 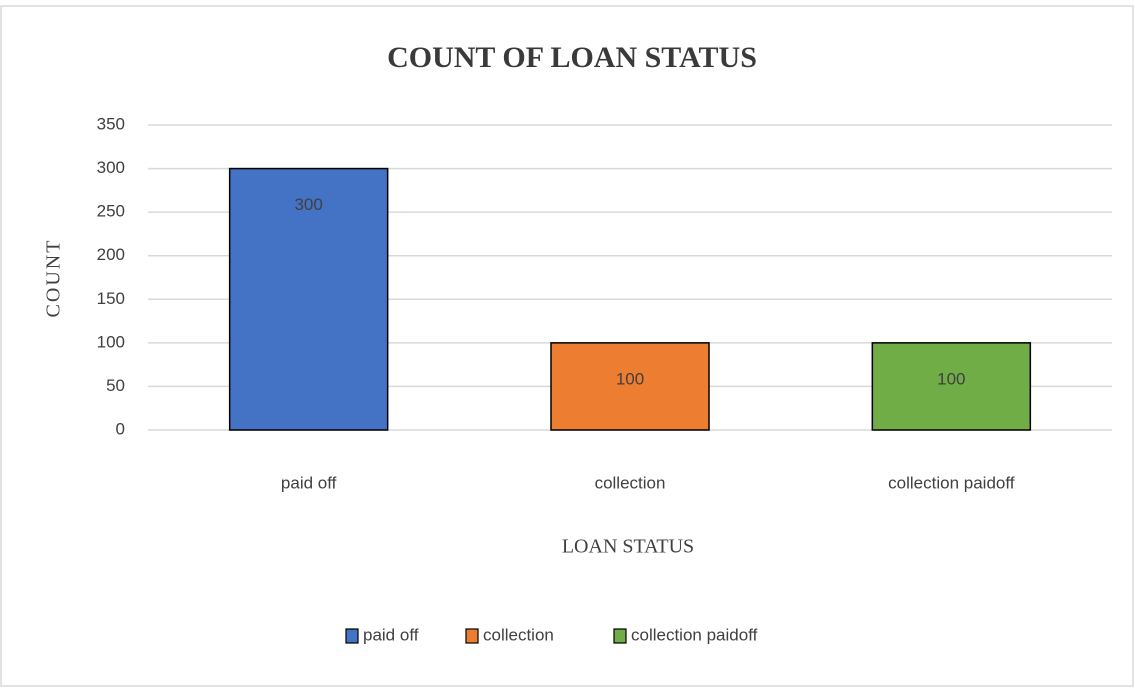 What do you see at coordinates (308, 204) in the screenshot?
I see `data-label: 300` at bounding box center [308, 204].